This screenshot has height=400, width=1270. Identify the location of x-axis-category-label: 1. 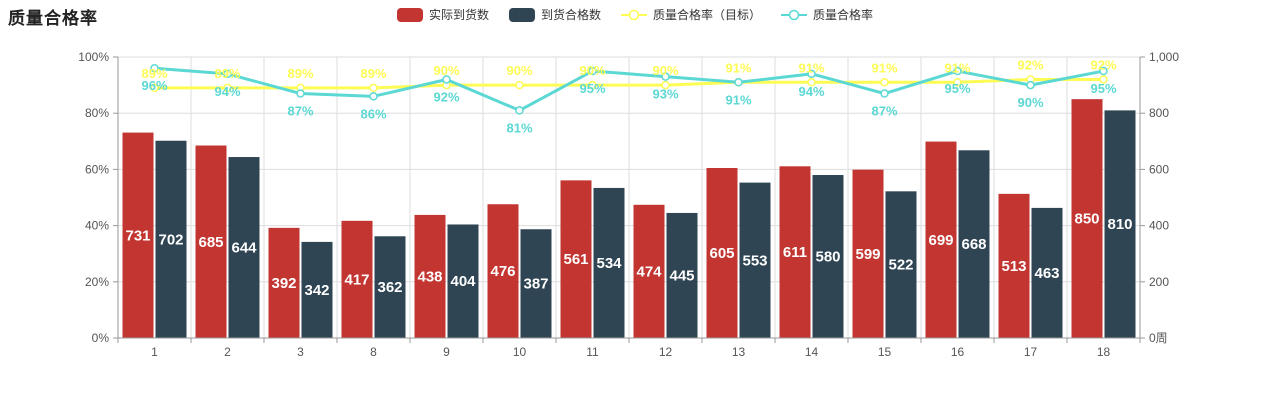
(154, 352).